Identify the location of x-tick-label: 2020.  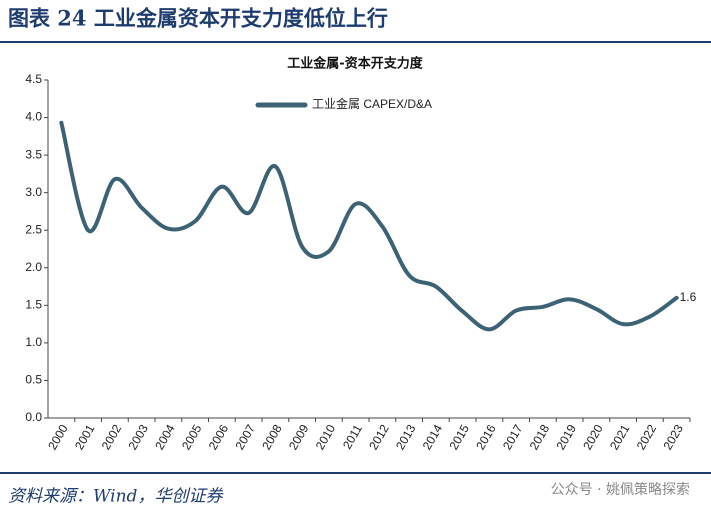
(593, 437).